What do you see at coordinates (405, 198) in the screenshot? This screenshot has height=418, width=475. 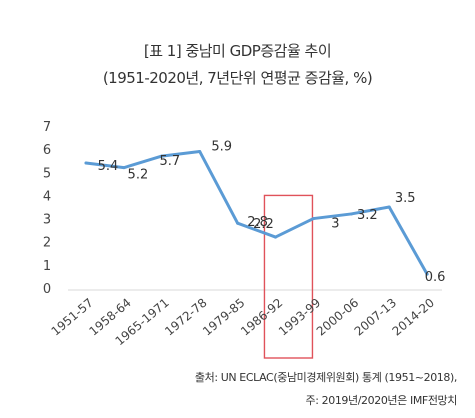 I see `data-label: 3.5` at bounding box center [405, 198].